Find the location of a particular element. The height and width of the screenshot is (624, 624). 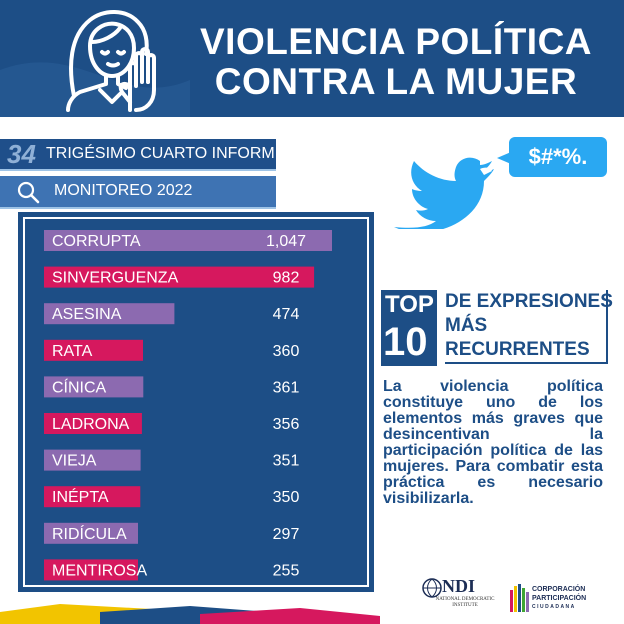

title-line-2: CONTRA LA MUJER is located at coordinates (396, 81).